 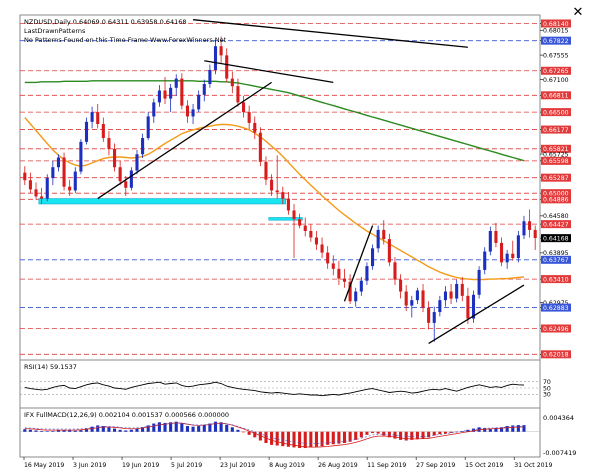 I want to click on price-label: 0.63767, so click(x=556, y=260).